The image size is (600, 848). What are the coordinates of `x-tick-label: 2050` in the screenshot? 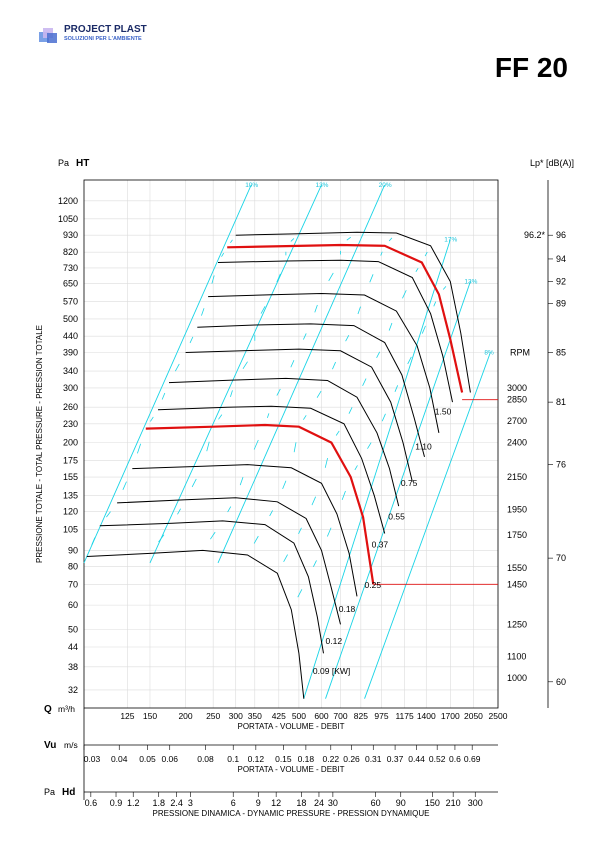 It's located at (473, 716).